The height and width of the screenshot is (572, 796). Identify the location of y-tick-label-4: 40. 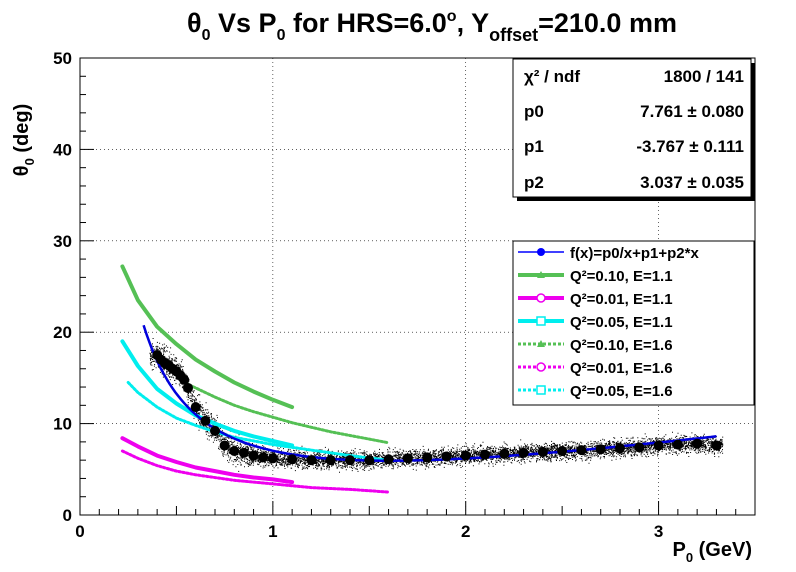
(62, 149).